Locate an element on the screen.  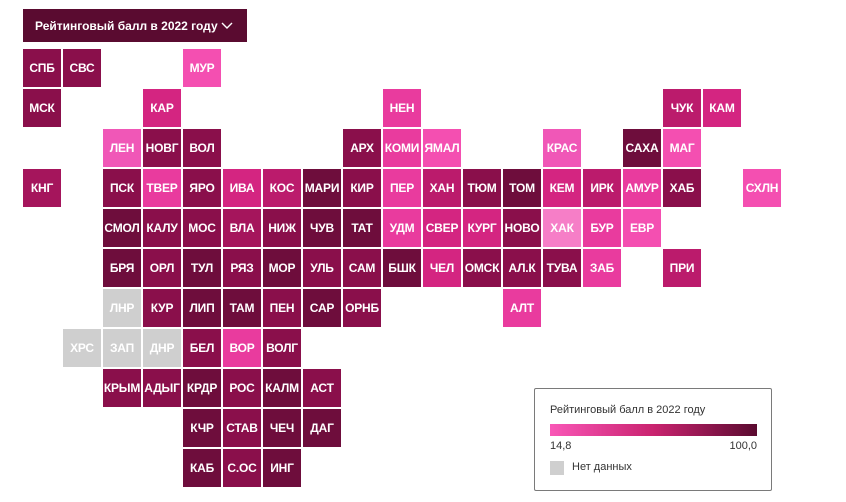
region-tile-СМОЛ: СМОЛ is located at coordinates (122, 228).